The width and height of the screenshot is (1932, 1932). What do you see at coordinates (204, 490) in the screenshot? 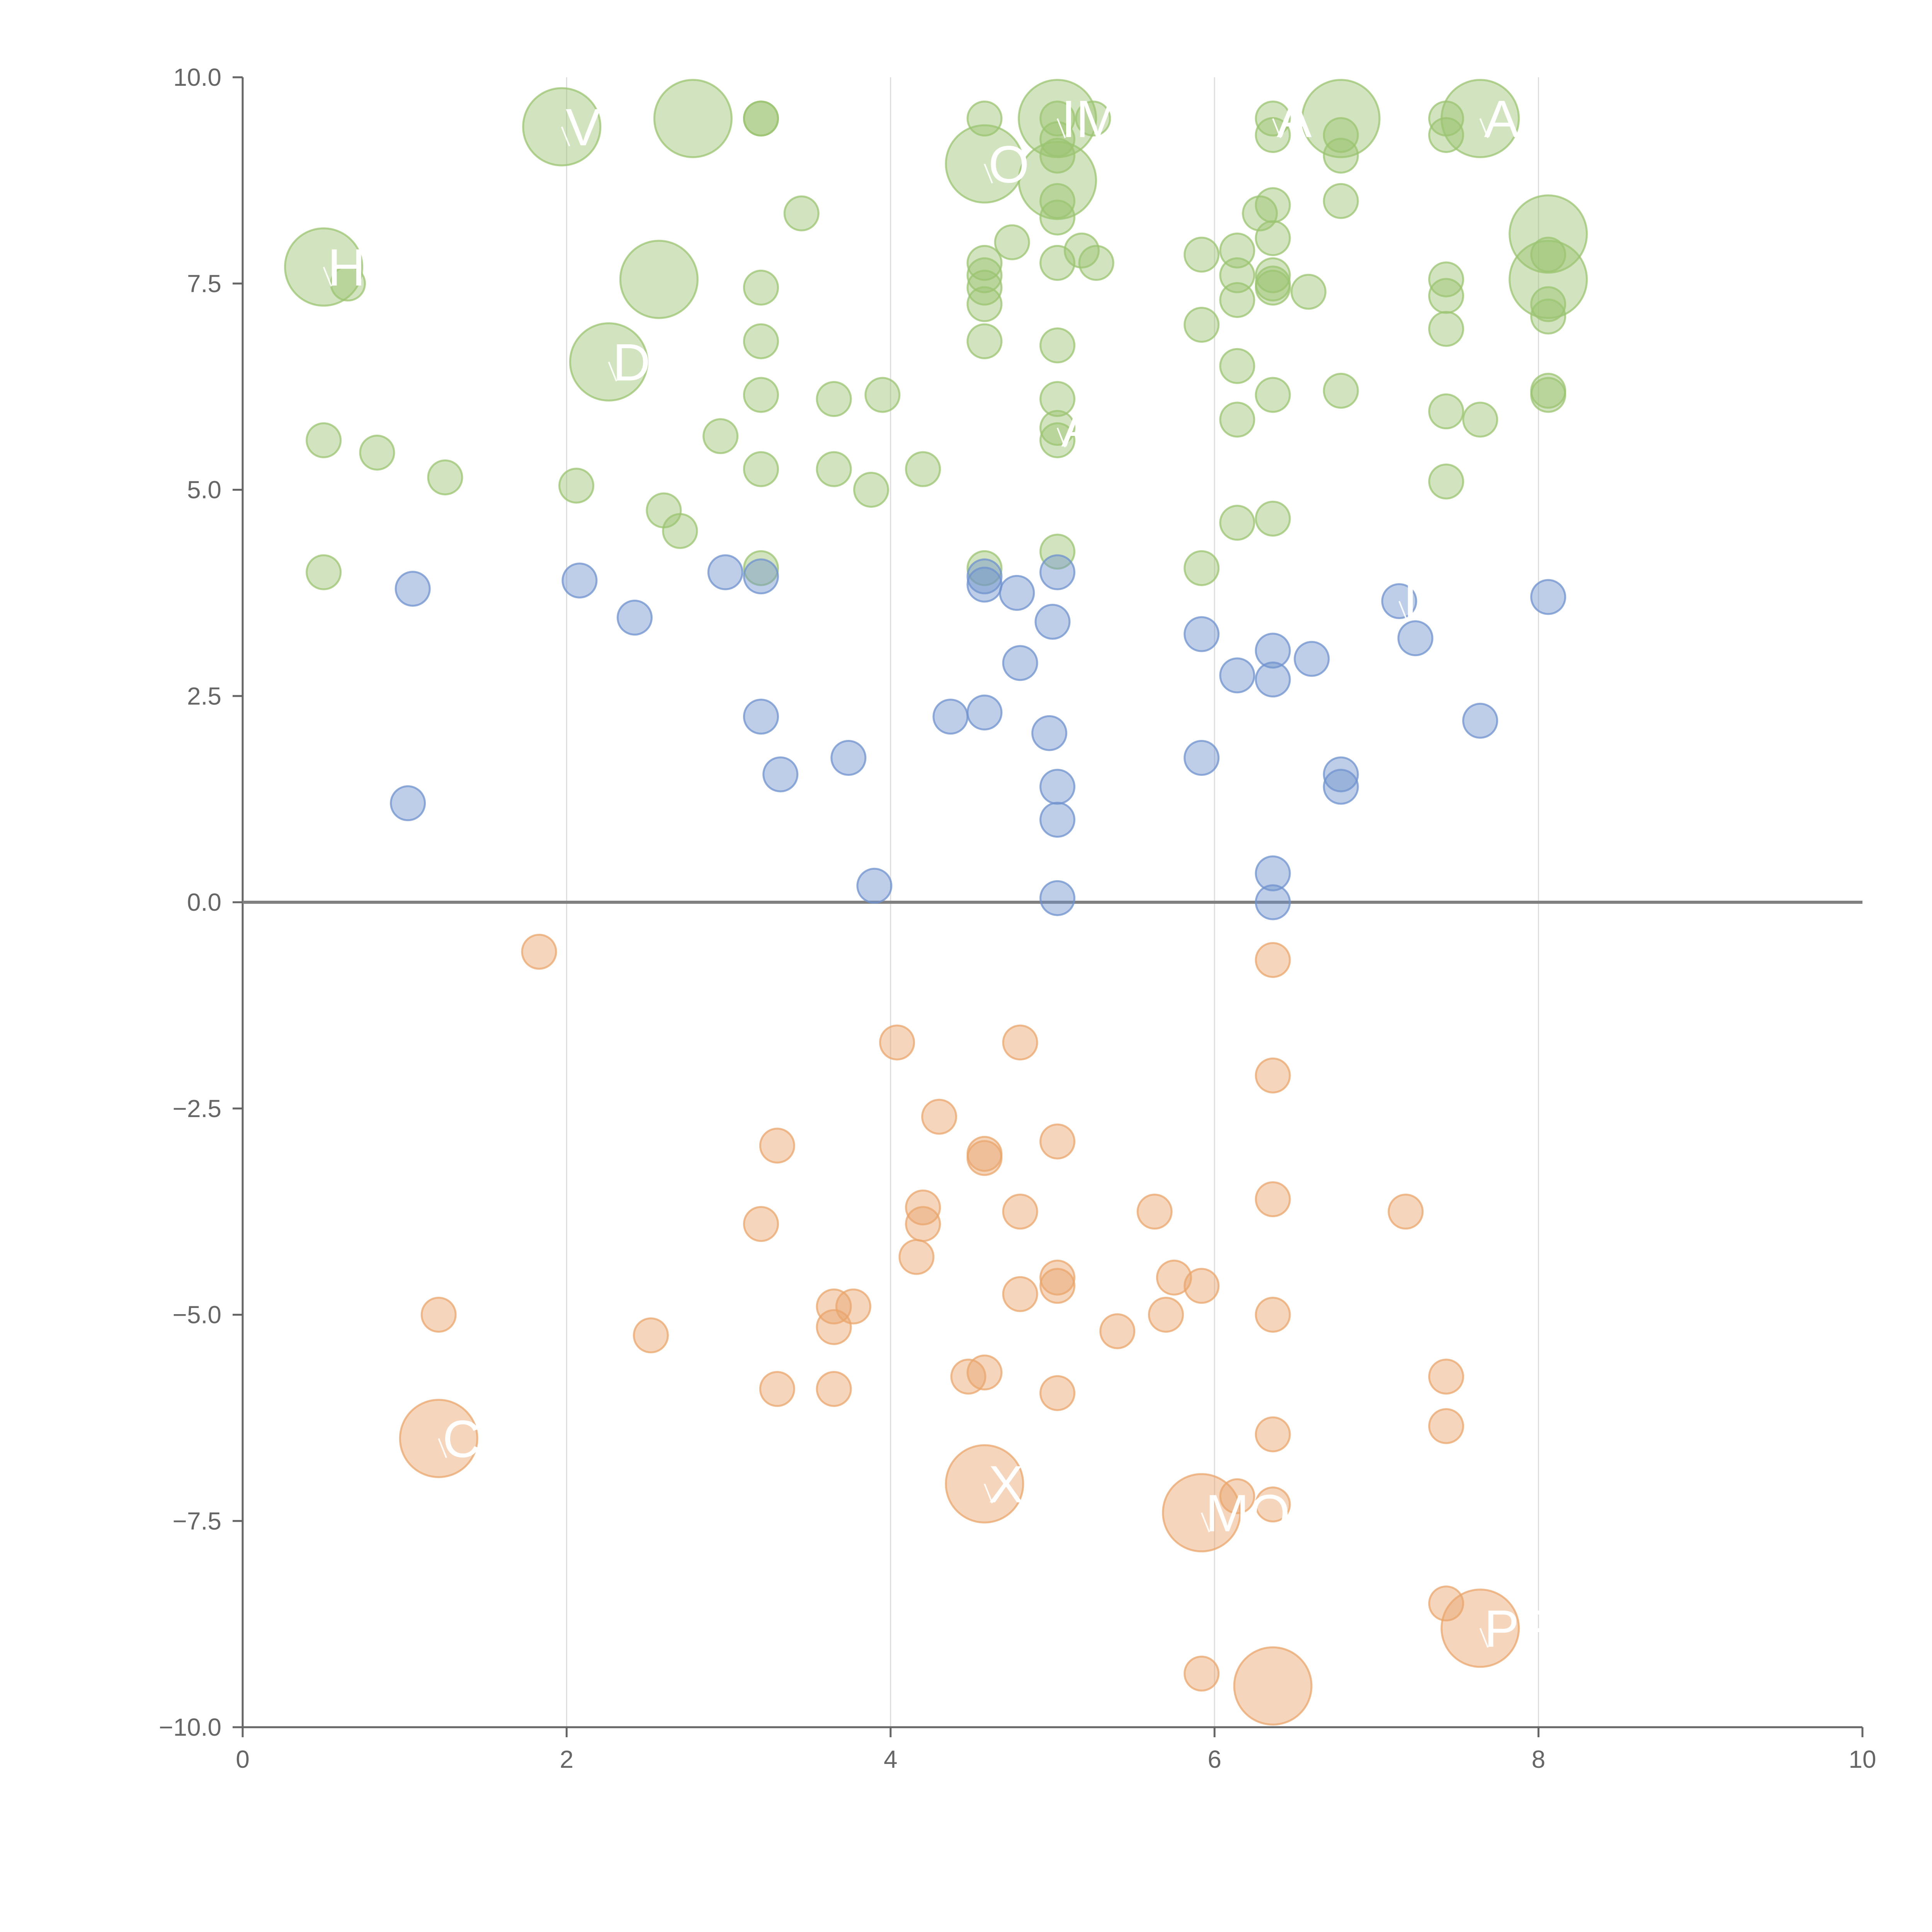
I see `y-tick-label: 5.0` at bounding box center [204, 490].